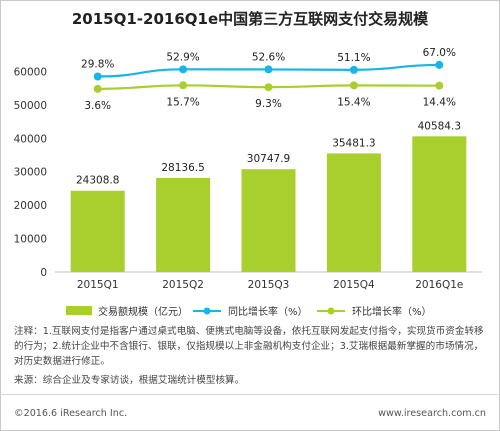  What do you see at coordinates (182, 168) in the screenshot?
I see `bar-value-label: 28136.5` at bounding box center [182, 168].